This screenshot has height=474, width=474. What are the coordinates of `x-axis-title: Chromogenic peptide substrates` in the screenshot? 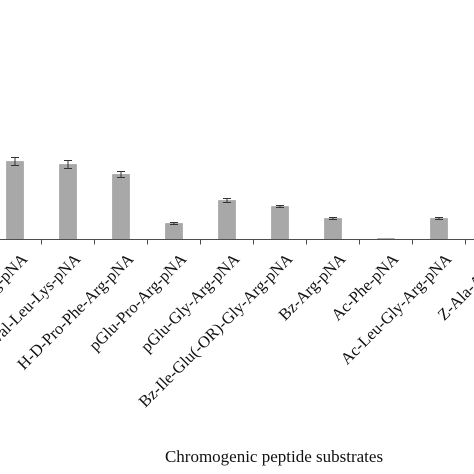 It's located at (274, 456).